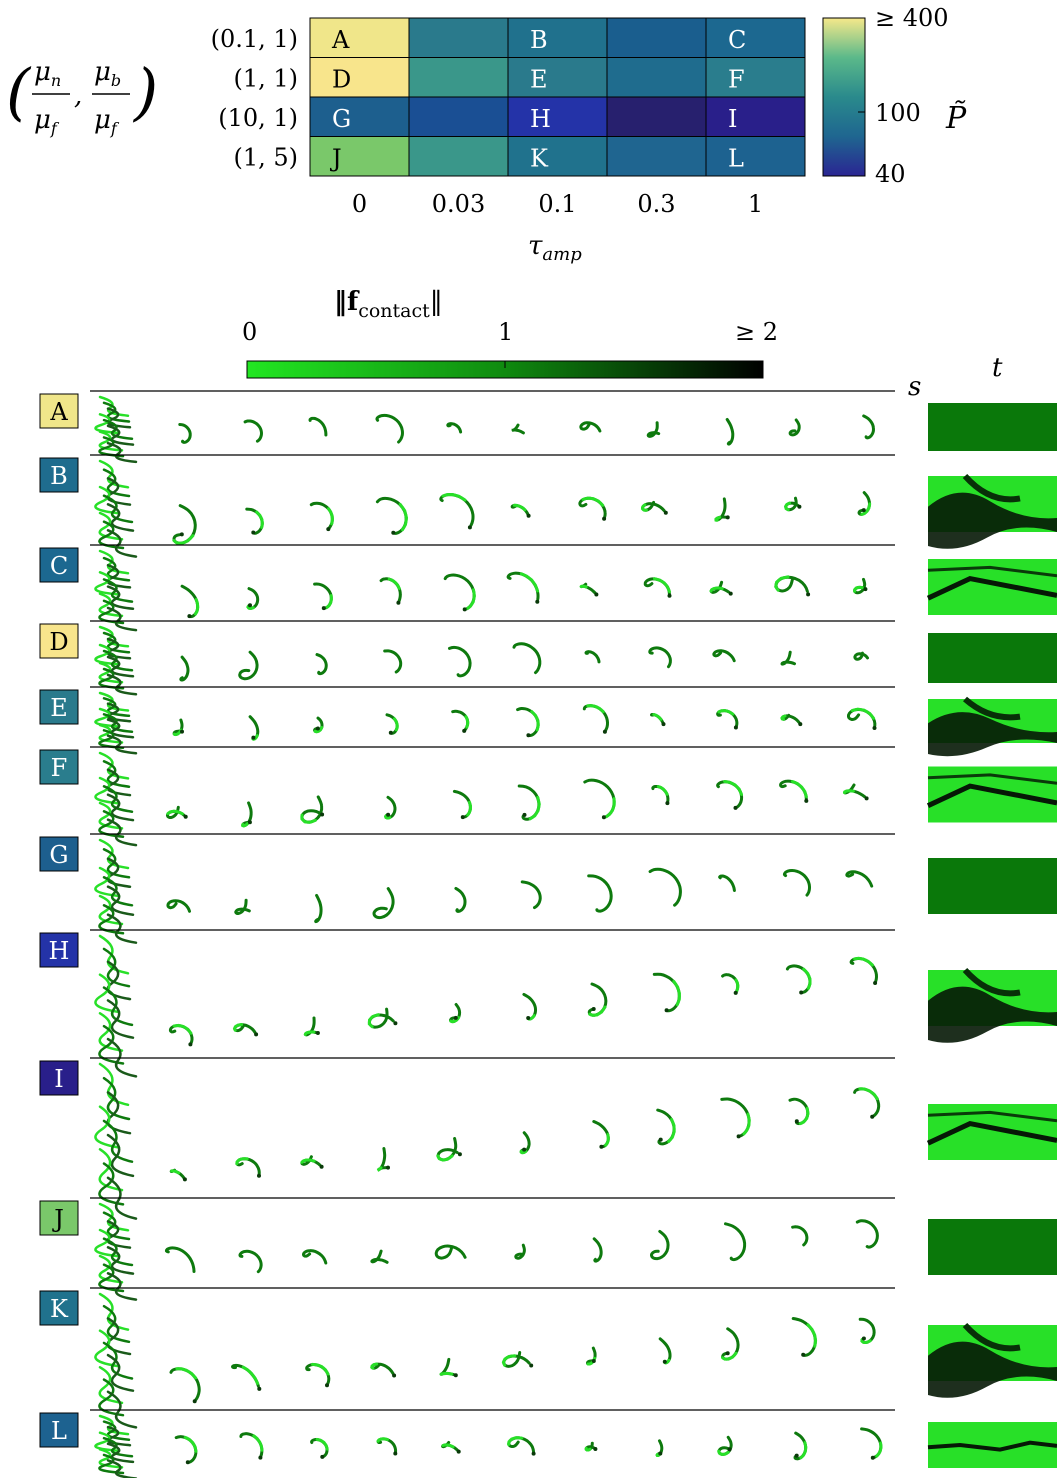 The image size is (1057, 1478). Describe the element at coordinates (756, 332) in the screenshot. I see `colorbar-f-tick-2: ≥ 2` at that location.